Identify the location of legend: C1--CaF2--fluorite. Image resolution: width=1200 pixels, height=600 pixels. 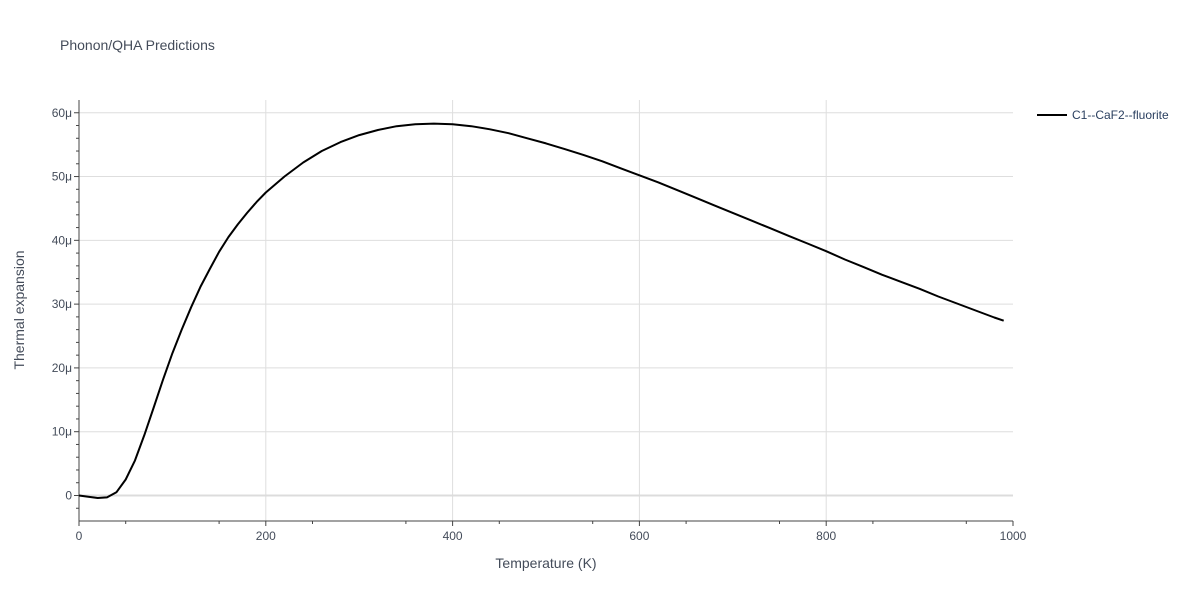
(1103, 115).